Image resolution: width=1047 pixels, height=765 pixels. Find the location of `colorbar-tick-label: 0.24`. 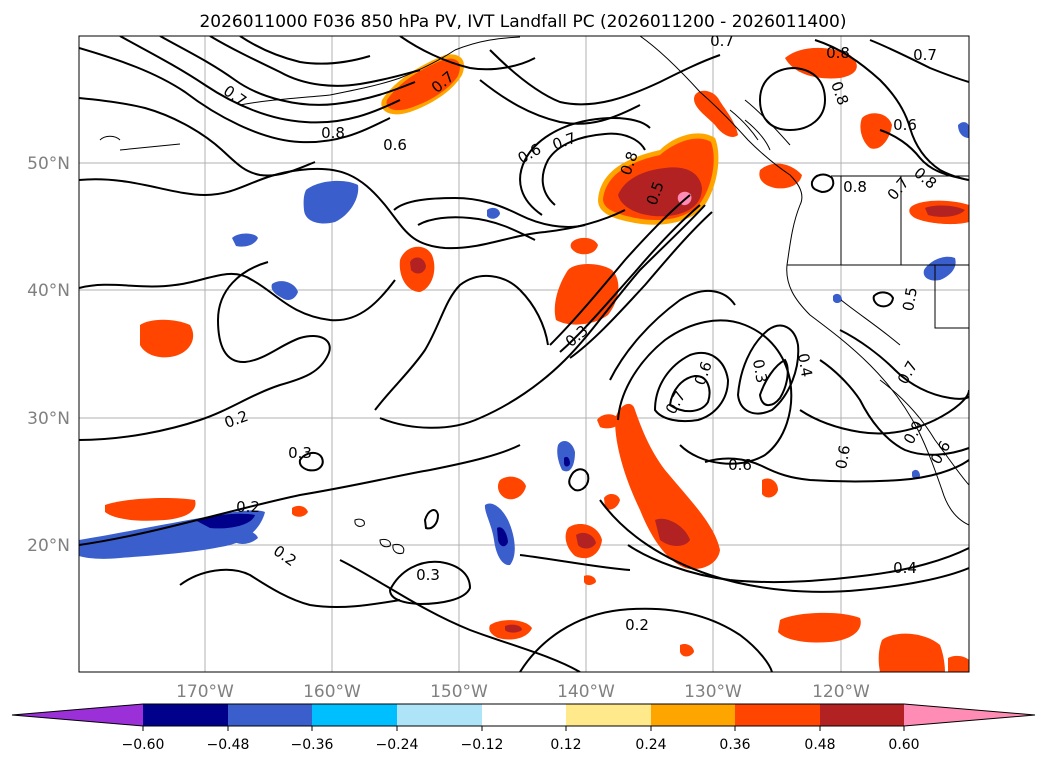

colorbar-tick-label: 0.24 is located at coordinates (650, 745).